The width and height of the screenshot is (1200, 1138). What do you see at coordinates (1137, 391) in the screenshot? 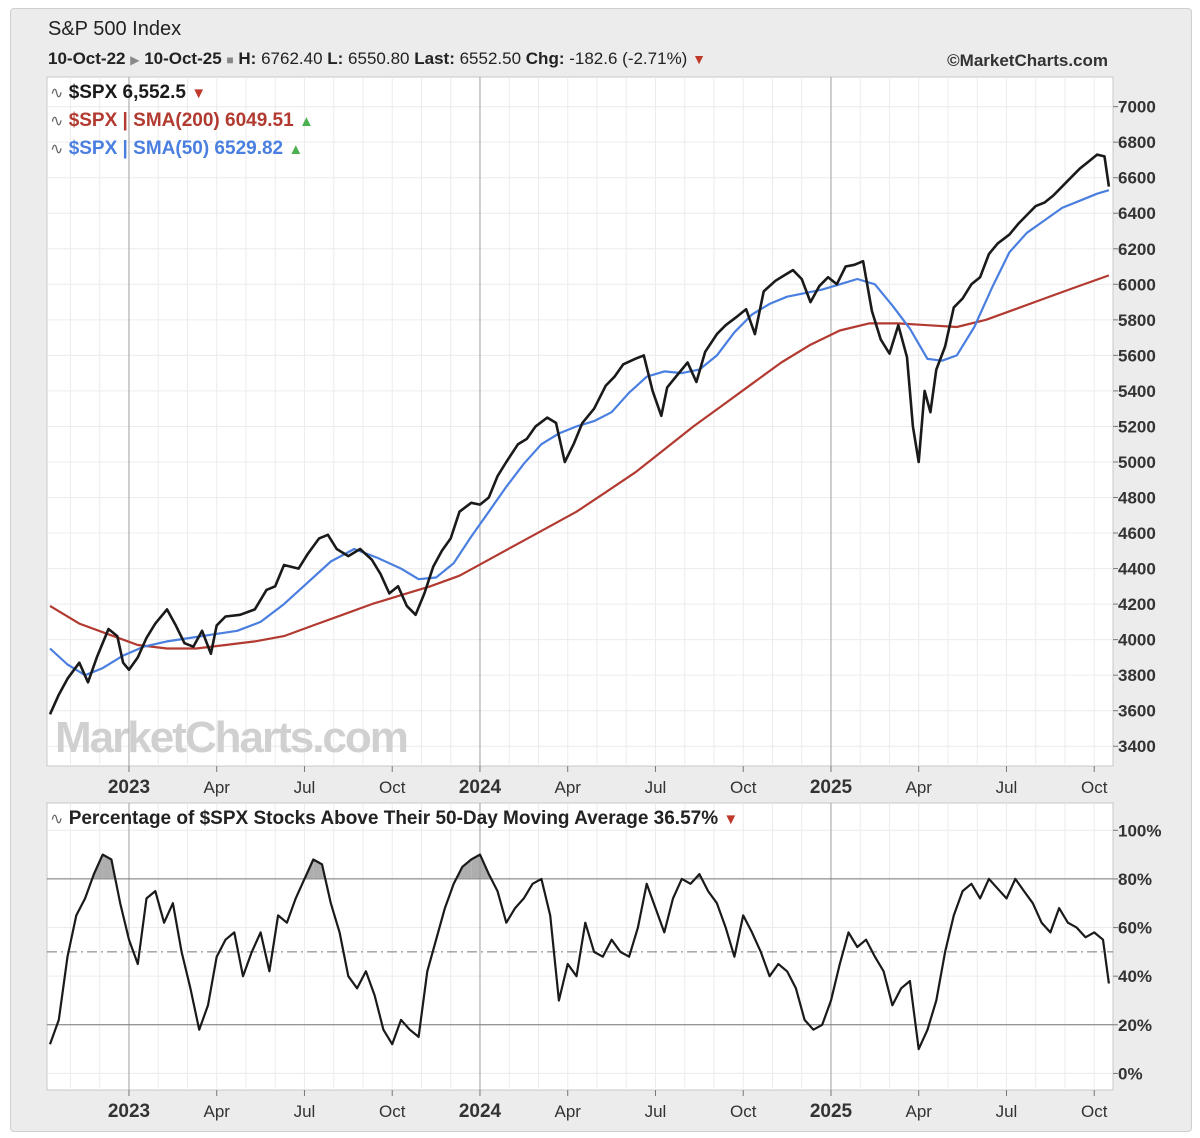
I see `price-ytick-label: 5400` at bounding box center [1137, 391].